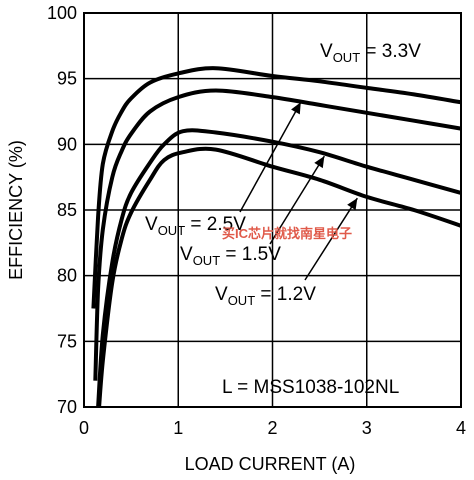 This screenshot has height=480, width=474. I want to click on arrow-2v5-line, so click(270, 157).